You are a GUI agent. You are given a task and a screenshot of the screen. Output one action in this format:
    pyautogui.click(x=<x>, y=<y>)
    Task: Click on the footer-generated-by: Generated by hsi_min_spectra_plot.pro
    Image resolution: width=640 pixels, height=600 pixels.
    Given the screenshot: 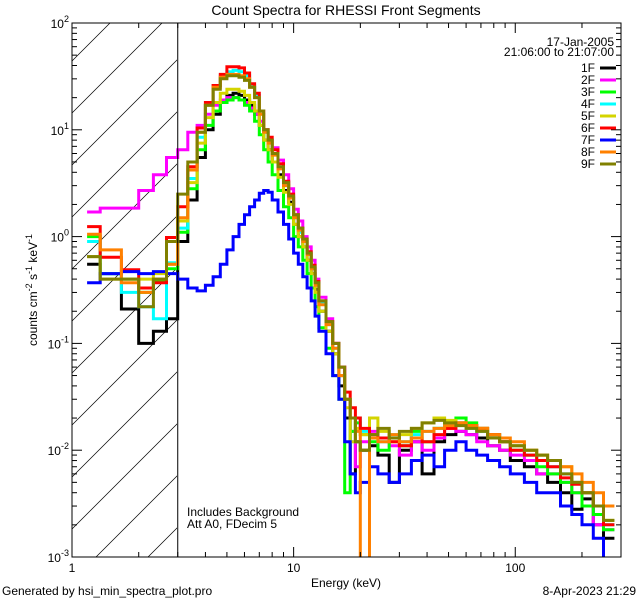 What is the action you would take?
    pyautogui.click(x=107, y=591)
    